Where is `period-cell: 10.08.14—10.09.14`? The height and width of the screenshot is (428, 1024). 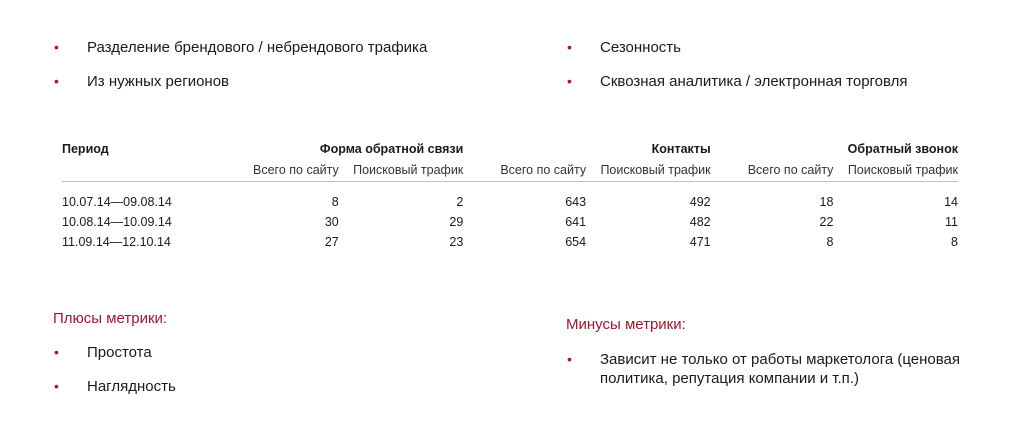 period-cell: 10.08.14—10.09.14 is located at coordinates (117, 222).